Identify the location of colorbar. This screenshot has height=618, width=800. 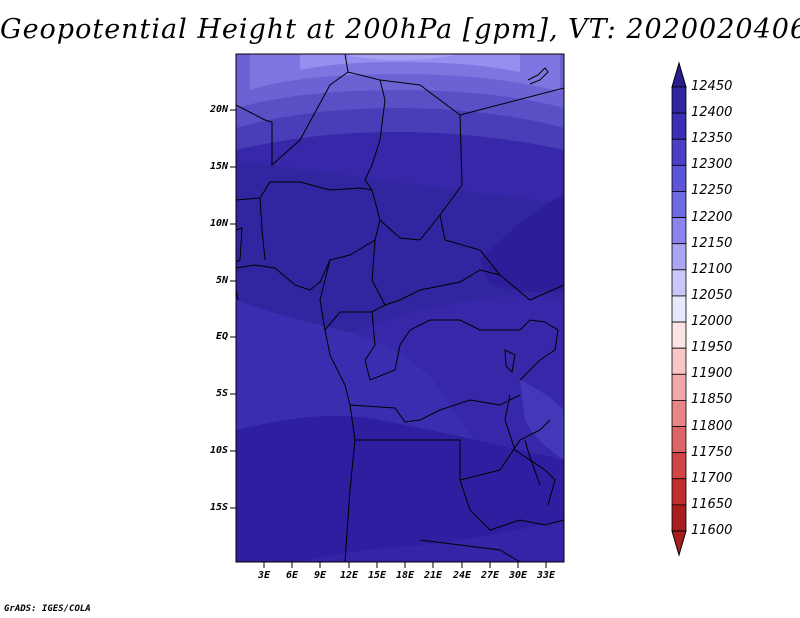
(679, 309).